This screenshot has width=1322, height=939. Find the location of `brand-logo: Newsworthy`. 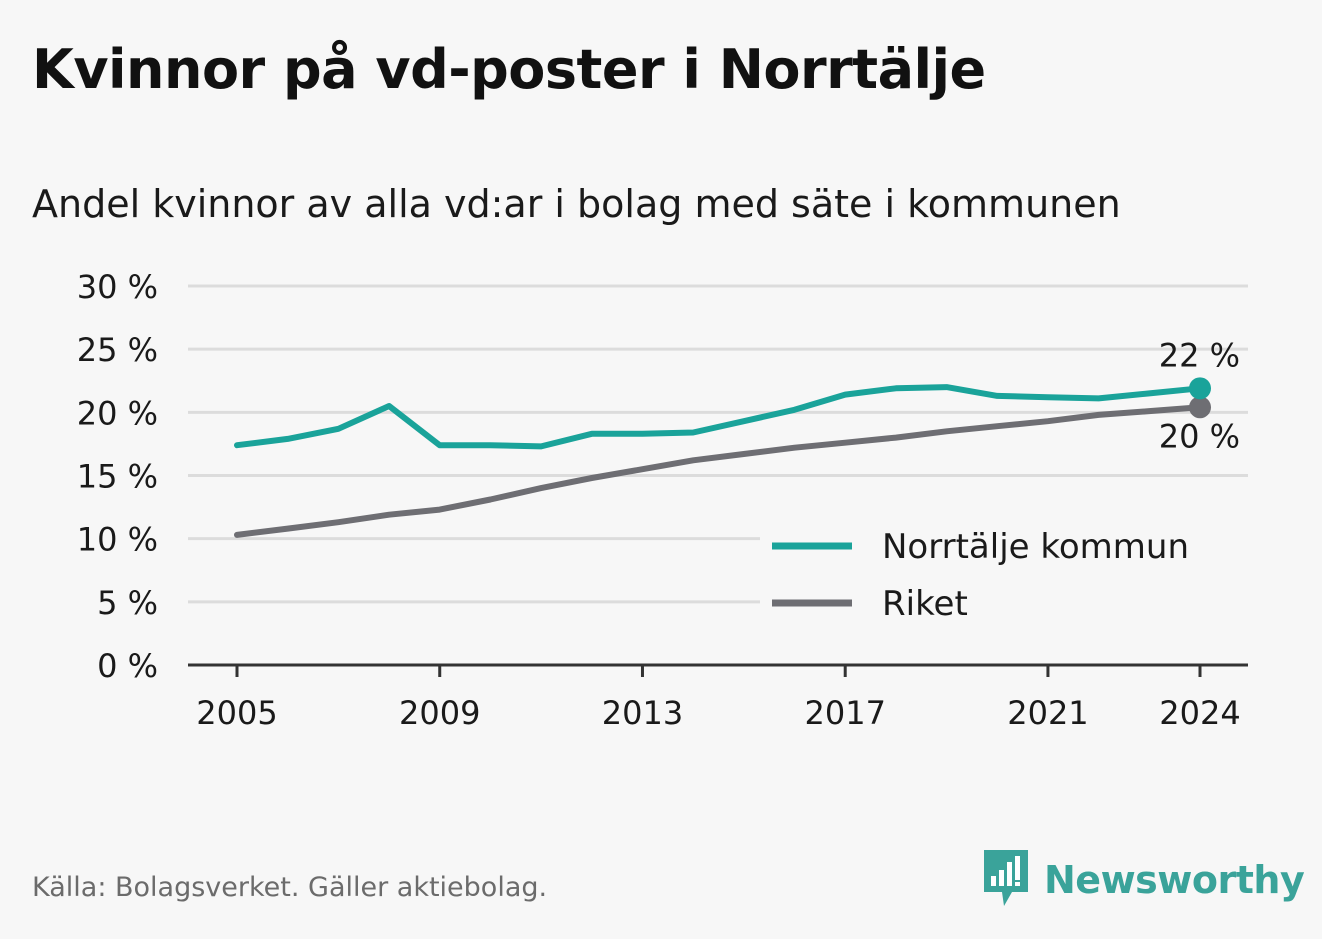

brand-logo: Newsworthy is located at coordinates (1143, 880).